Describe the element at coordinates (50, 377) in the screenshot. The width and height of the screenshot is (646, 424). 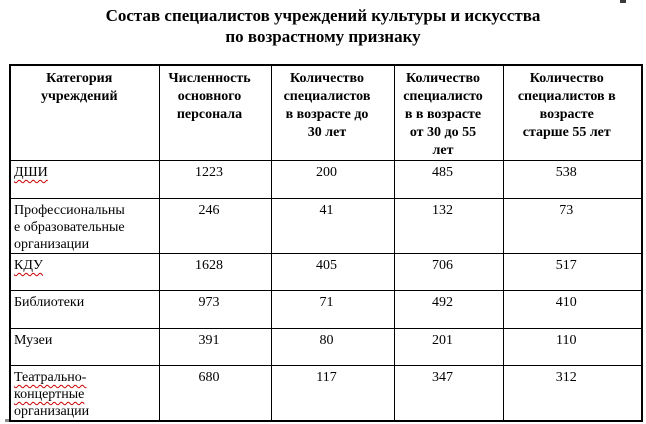
I see `category-line-misspelled: Театрально-` at that location.